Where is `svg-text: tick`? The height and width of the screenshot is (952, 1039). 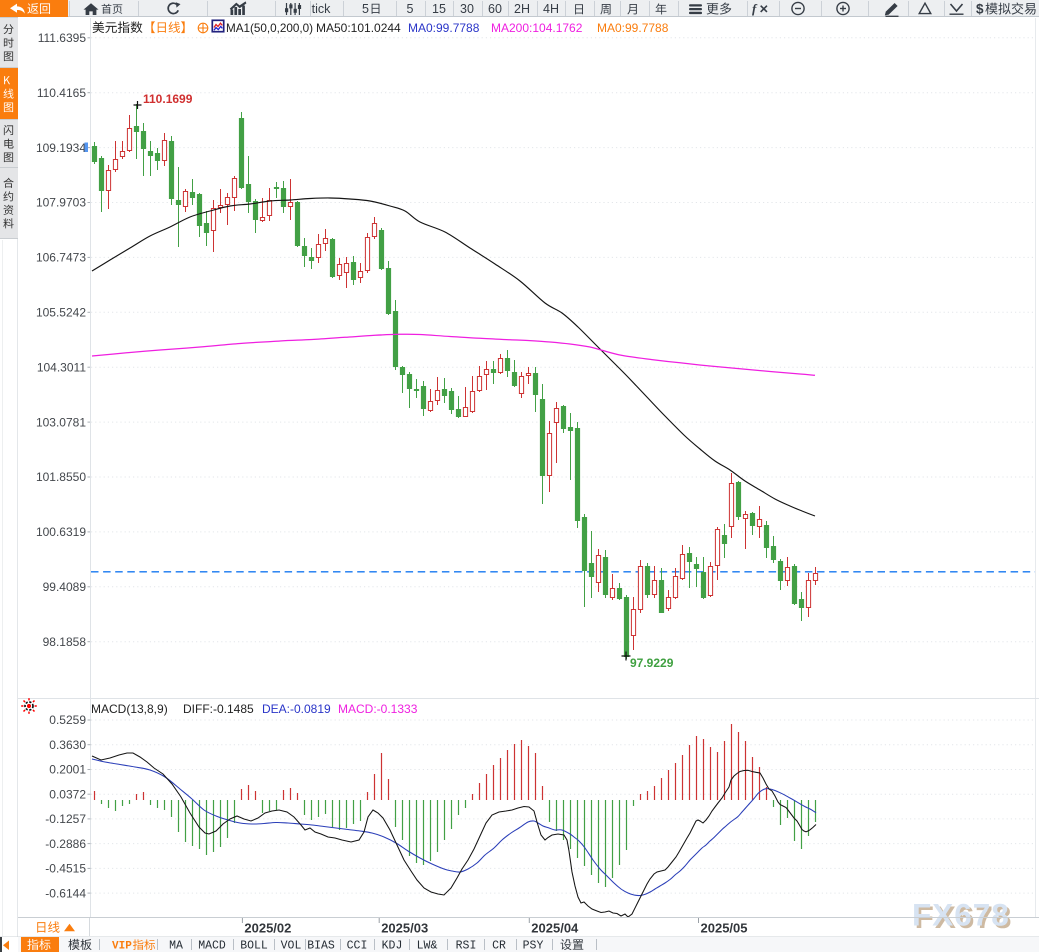 svg-text: tick is located at coordinates (322, 9).